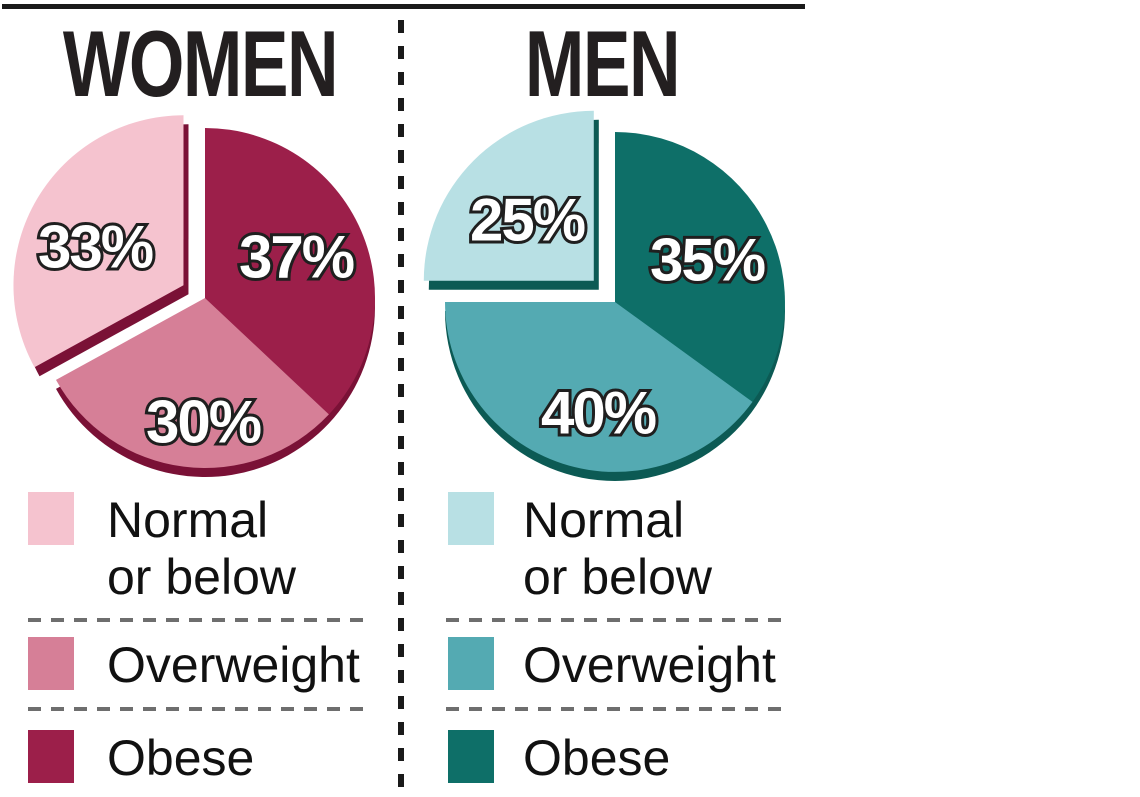 The height and width of the screenshot is (797, 1140). I want to click on panel-title-men: MEN, so click(602, 63).